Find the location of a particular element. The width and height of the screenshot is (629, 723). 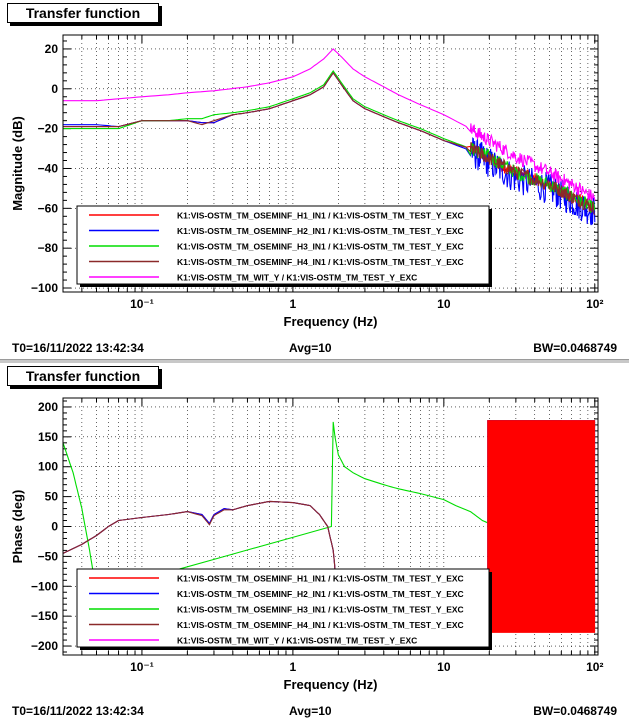

magnitude-legend-box is located at coordinates (283, 245).